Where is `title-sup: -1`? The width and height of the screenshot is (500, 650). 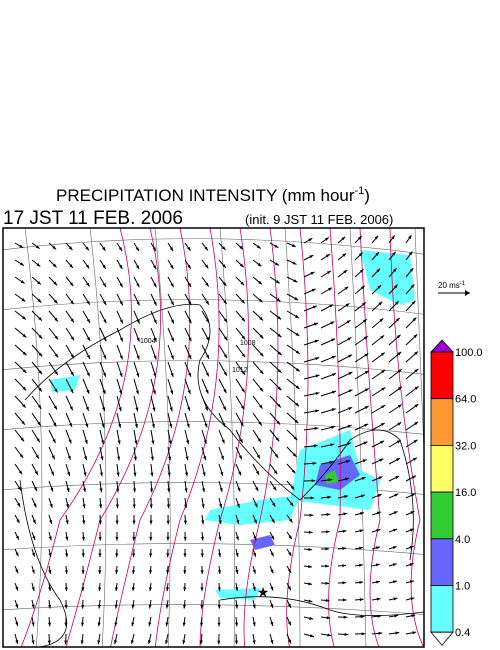 title-sup: -1 is located at coordinates (360, 191).